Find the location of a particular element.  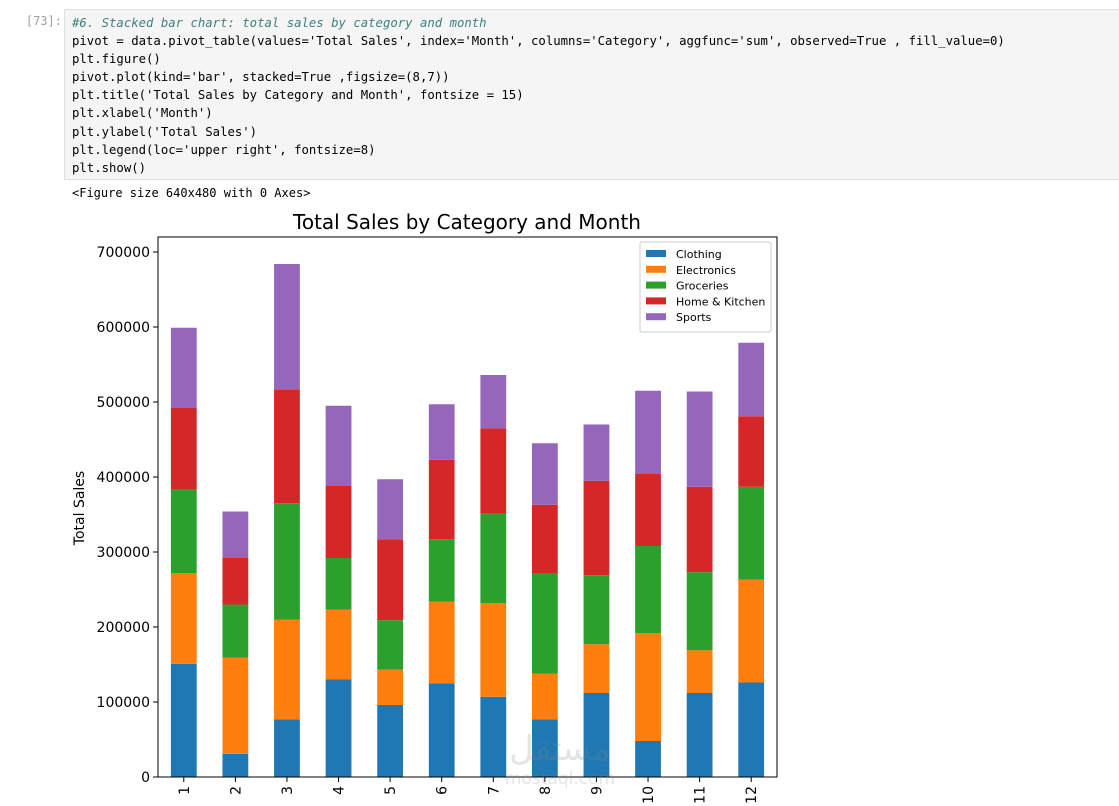

x-tick-label: 6 is located at coordinates (443, 790).